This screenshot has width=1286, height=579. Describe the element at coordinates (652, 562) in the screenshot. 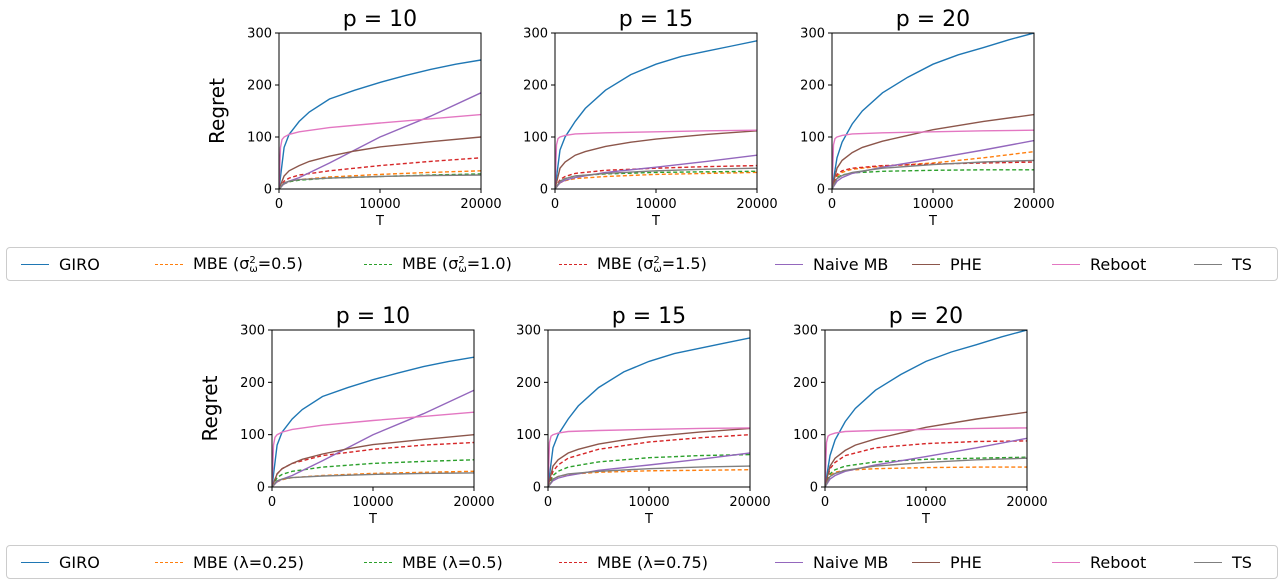

I see `legend-label: MBE (λ=0.75)` at that location.